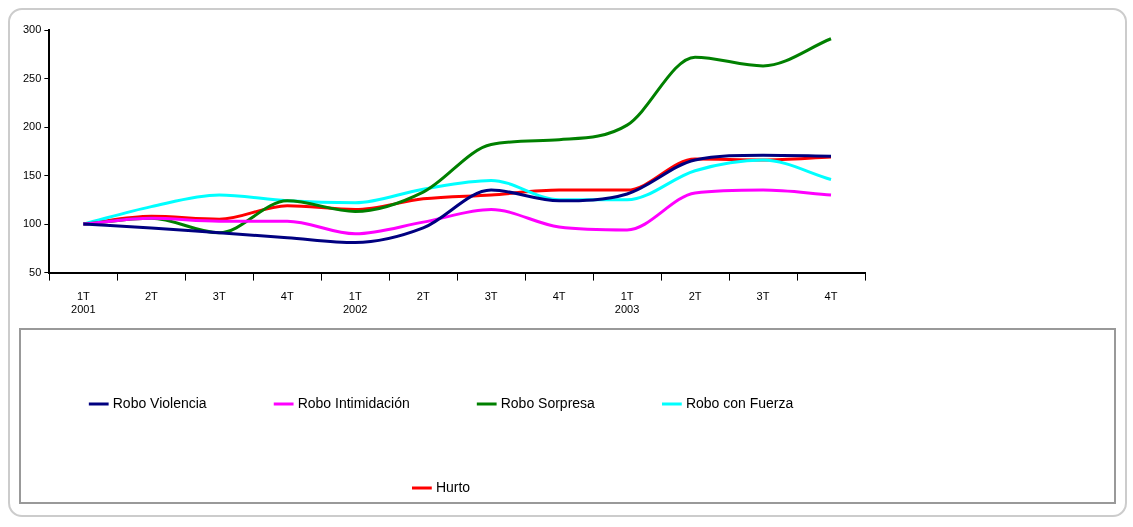 The image size is (1133, 527). Describe the element at coordinates (35, 271) in the screenshot. I see `y-tick-label: 50` at that location.